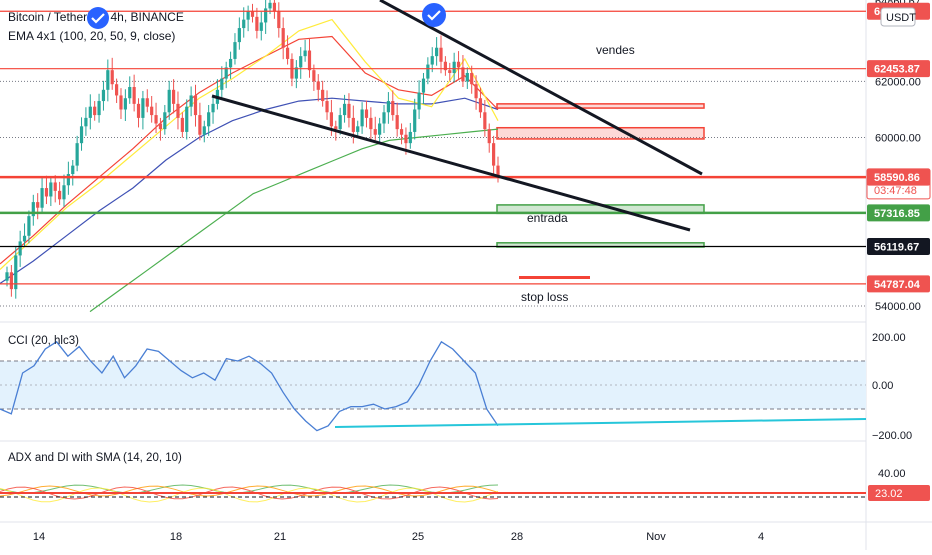 The width and height of the screenshot is (932, 555). Describe the element at coordinates (547, 218) in the screenshot. I see `entrada-label: entrada` at that location.